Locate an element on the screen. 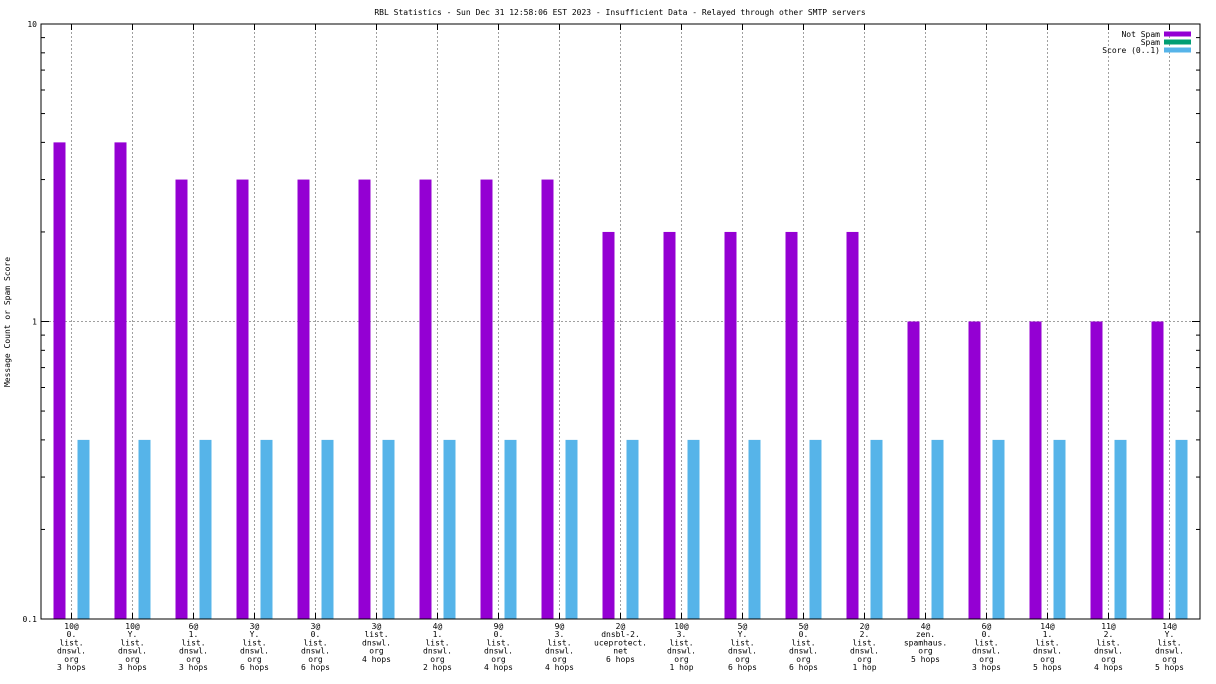 This screenshot has width=1216, height=684. x-tick-label-line: 3. is located at coordinates (560, 634).